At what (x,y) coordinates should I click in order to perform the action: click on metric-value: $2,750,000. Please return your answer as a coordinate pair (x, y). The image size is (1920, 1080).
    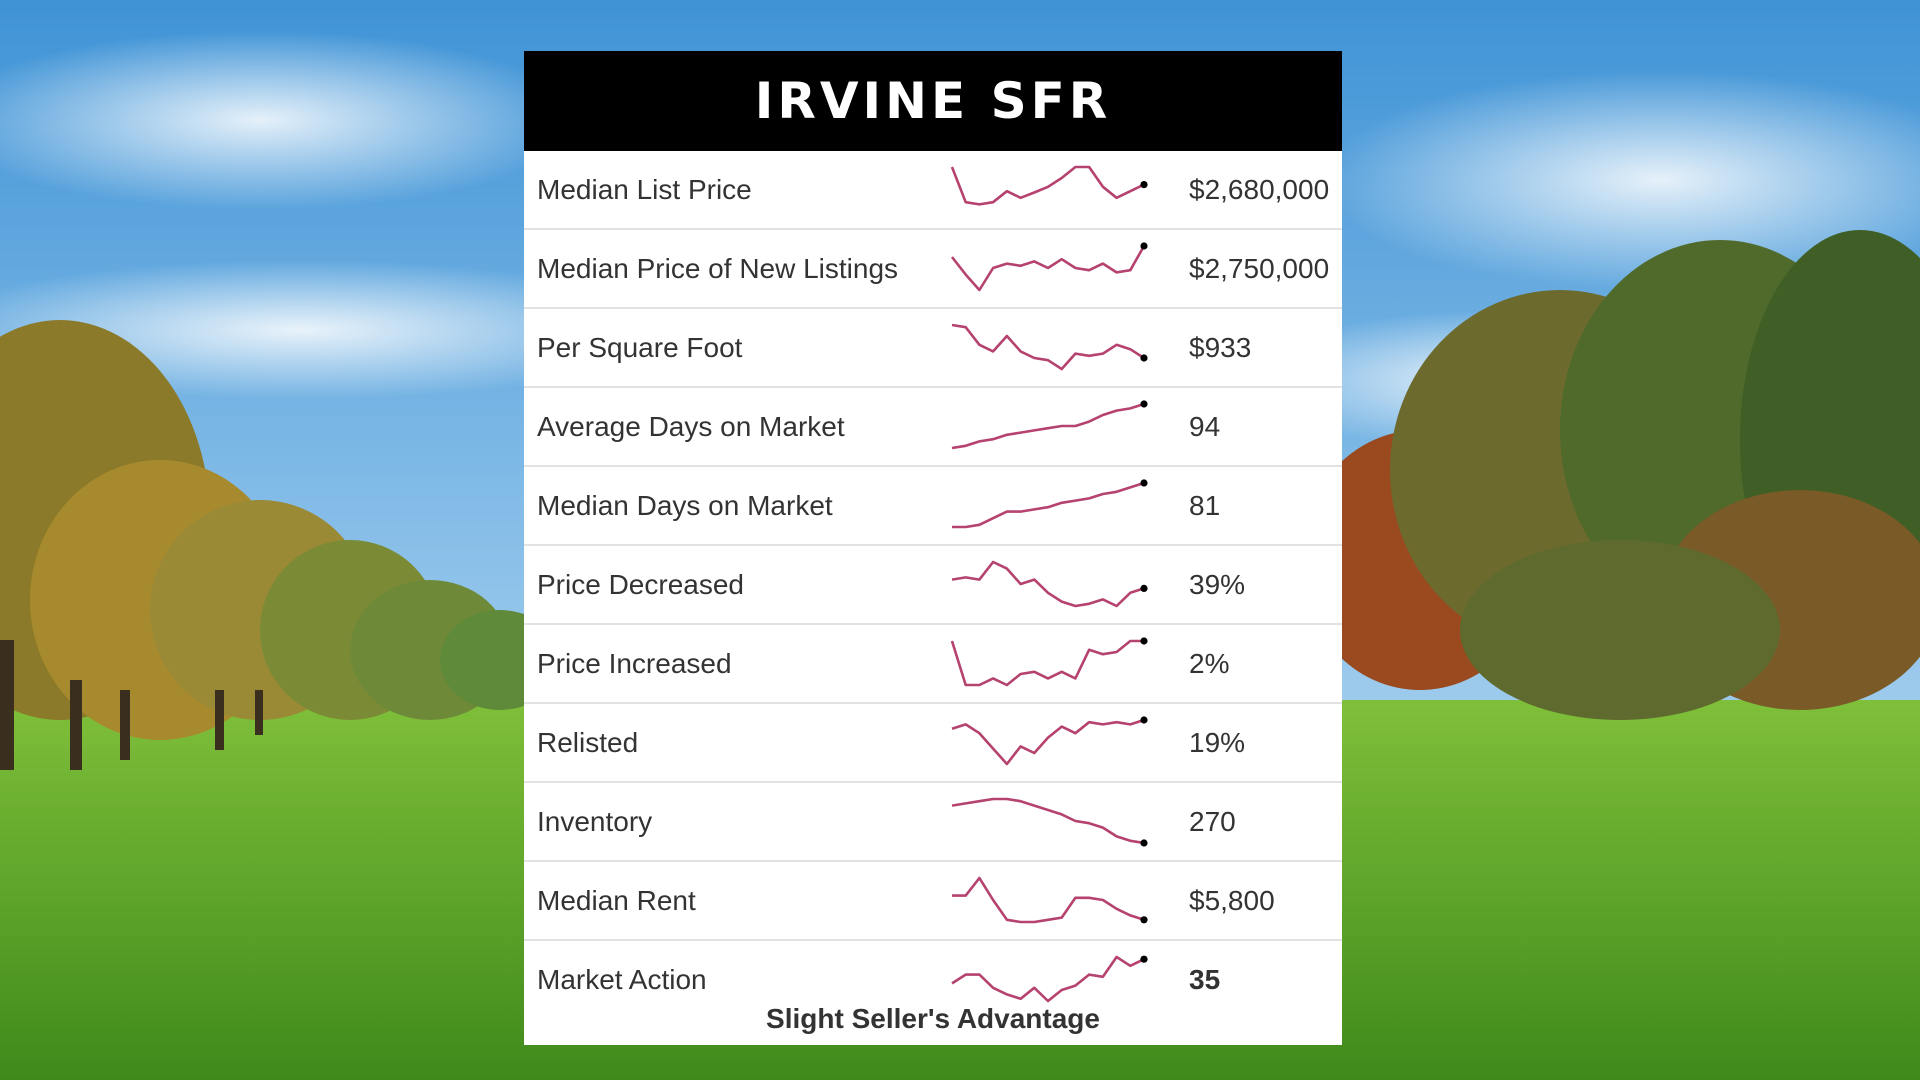
    Looking at the image, I should click on (1259, 268).